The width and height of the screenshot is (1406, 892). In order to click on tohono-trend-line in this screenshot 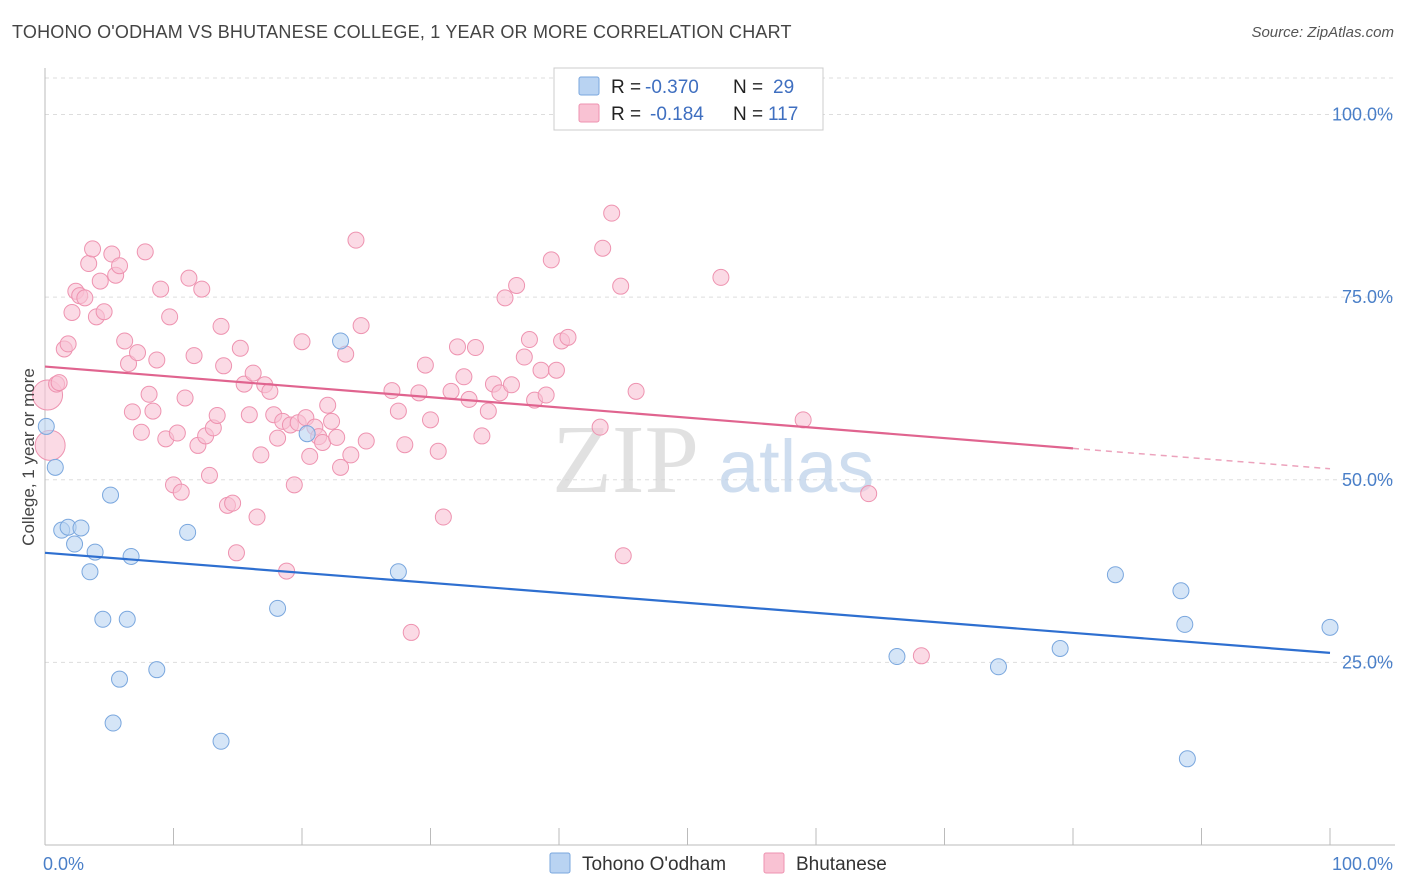, I will do `click(687, 602)`.